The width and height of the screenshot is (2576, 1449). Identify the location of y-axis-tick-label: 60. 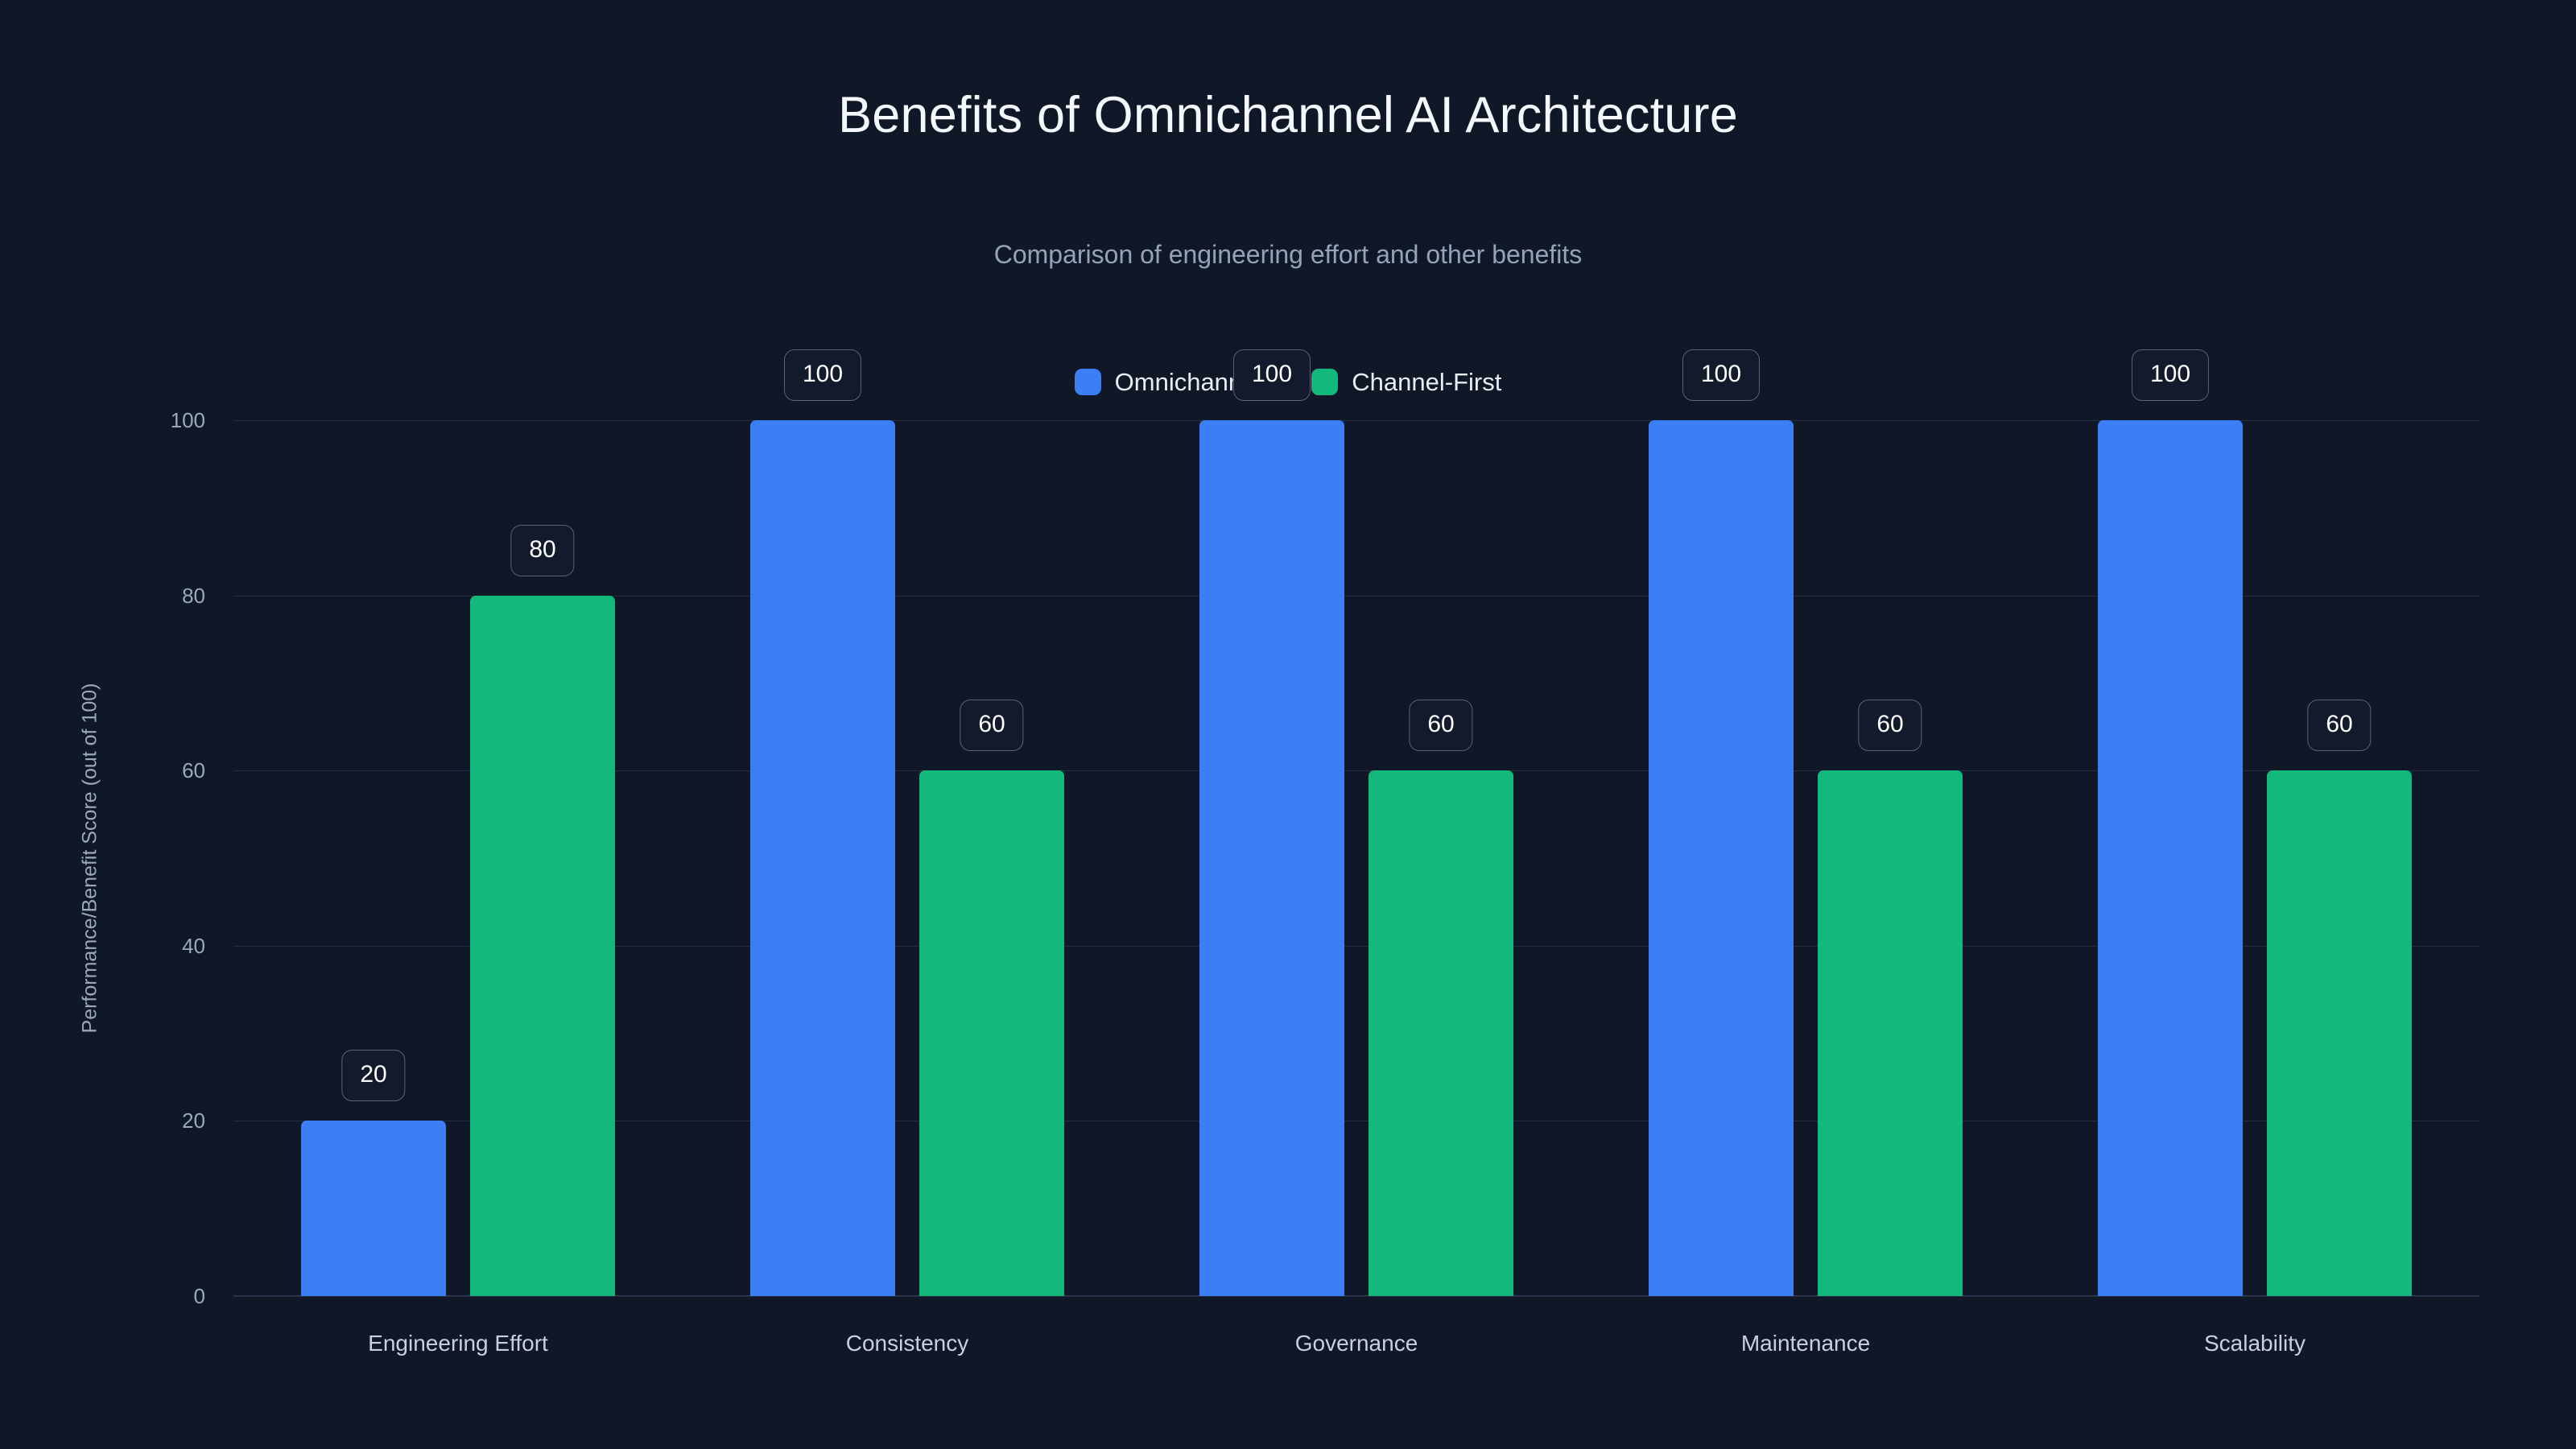
(193, 770).